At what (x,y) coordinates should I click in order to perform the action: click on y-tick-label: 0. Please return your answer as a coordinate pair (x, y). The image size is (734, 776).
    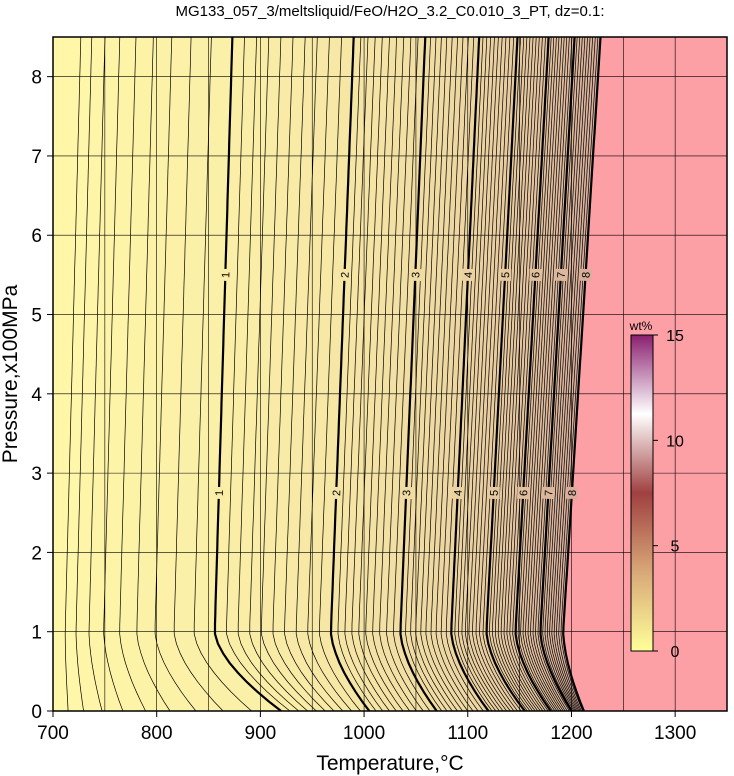
    Looking at the image, I should click on (36, 712).